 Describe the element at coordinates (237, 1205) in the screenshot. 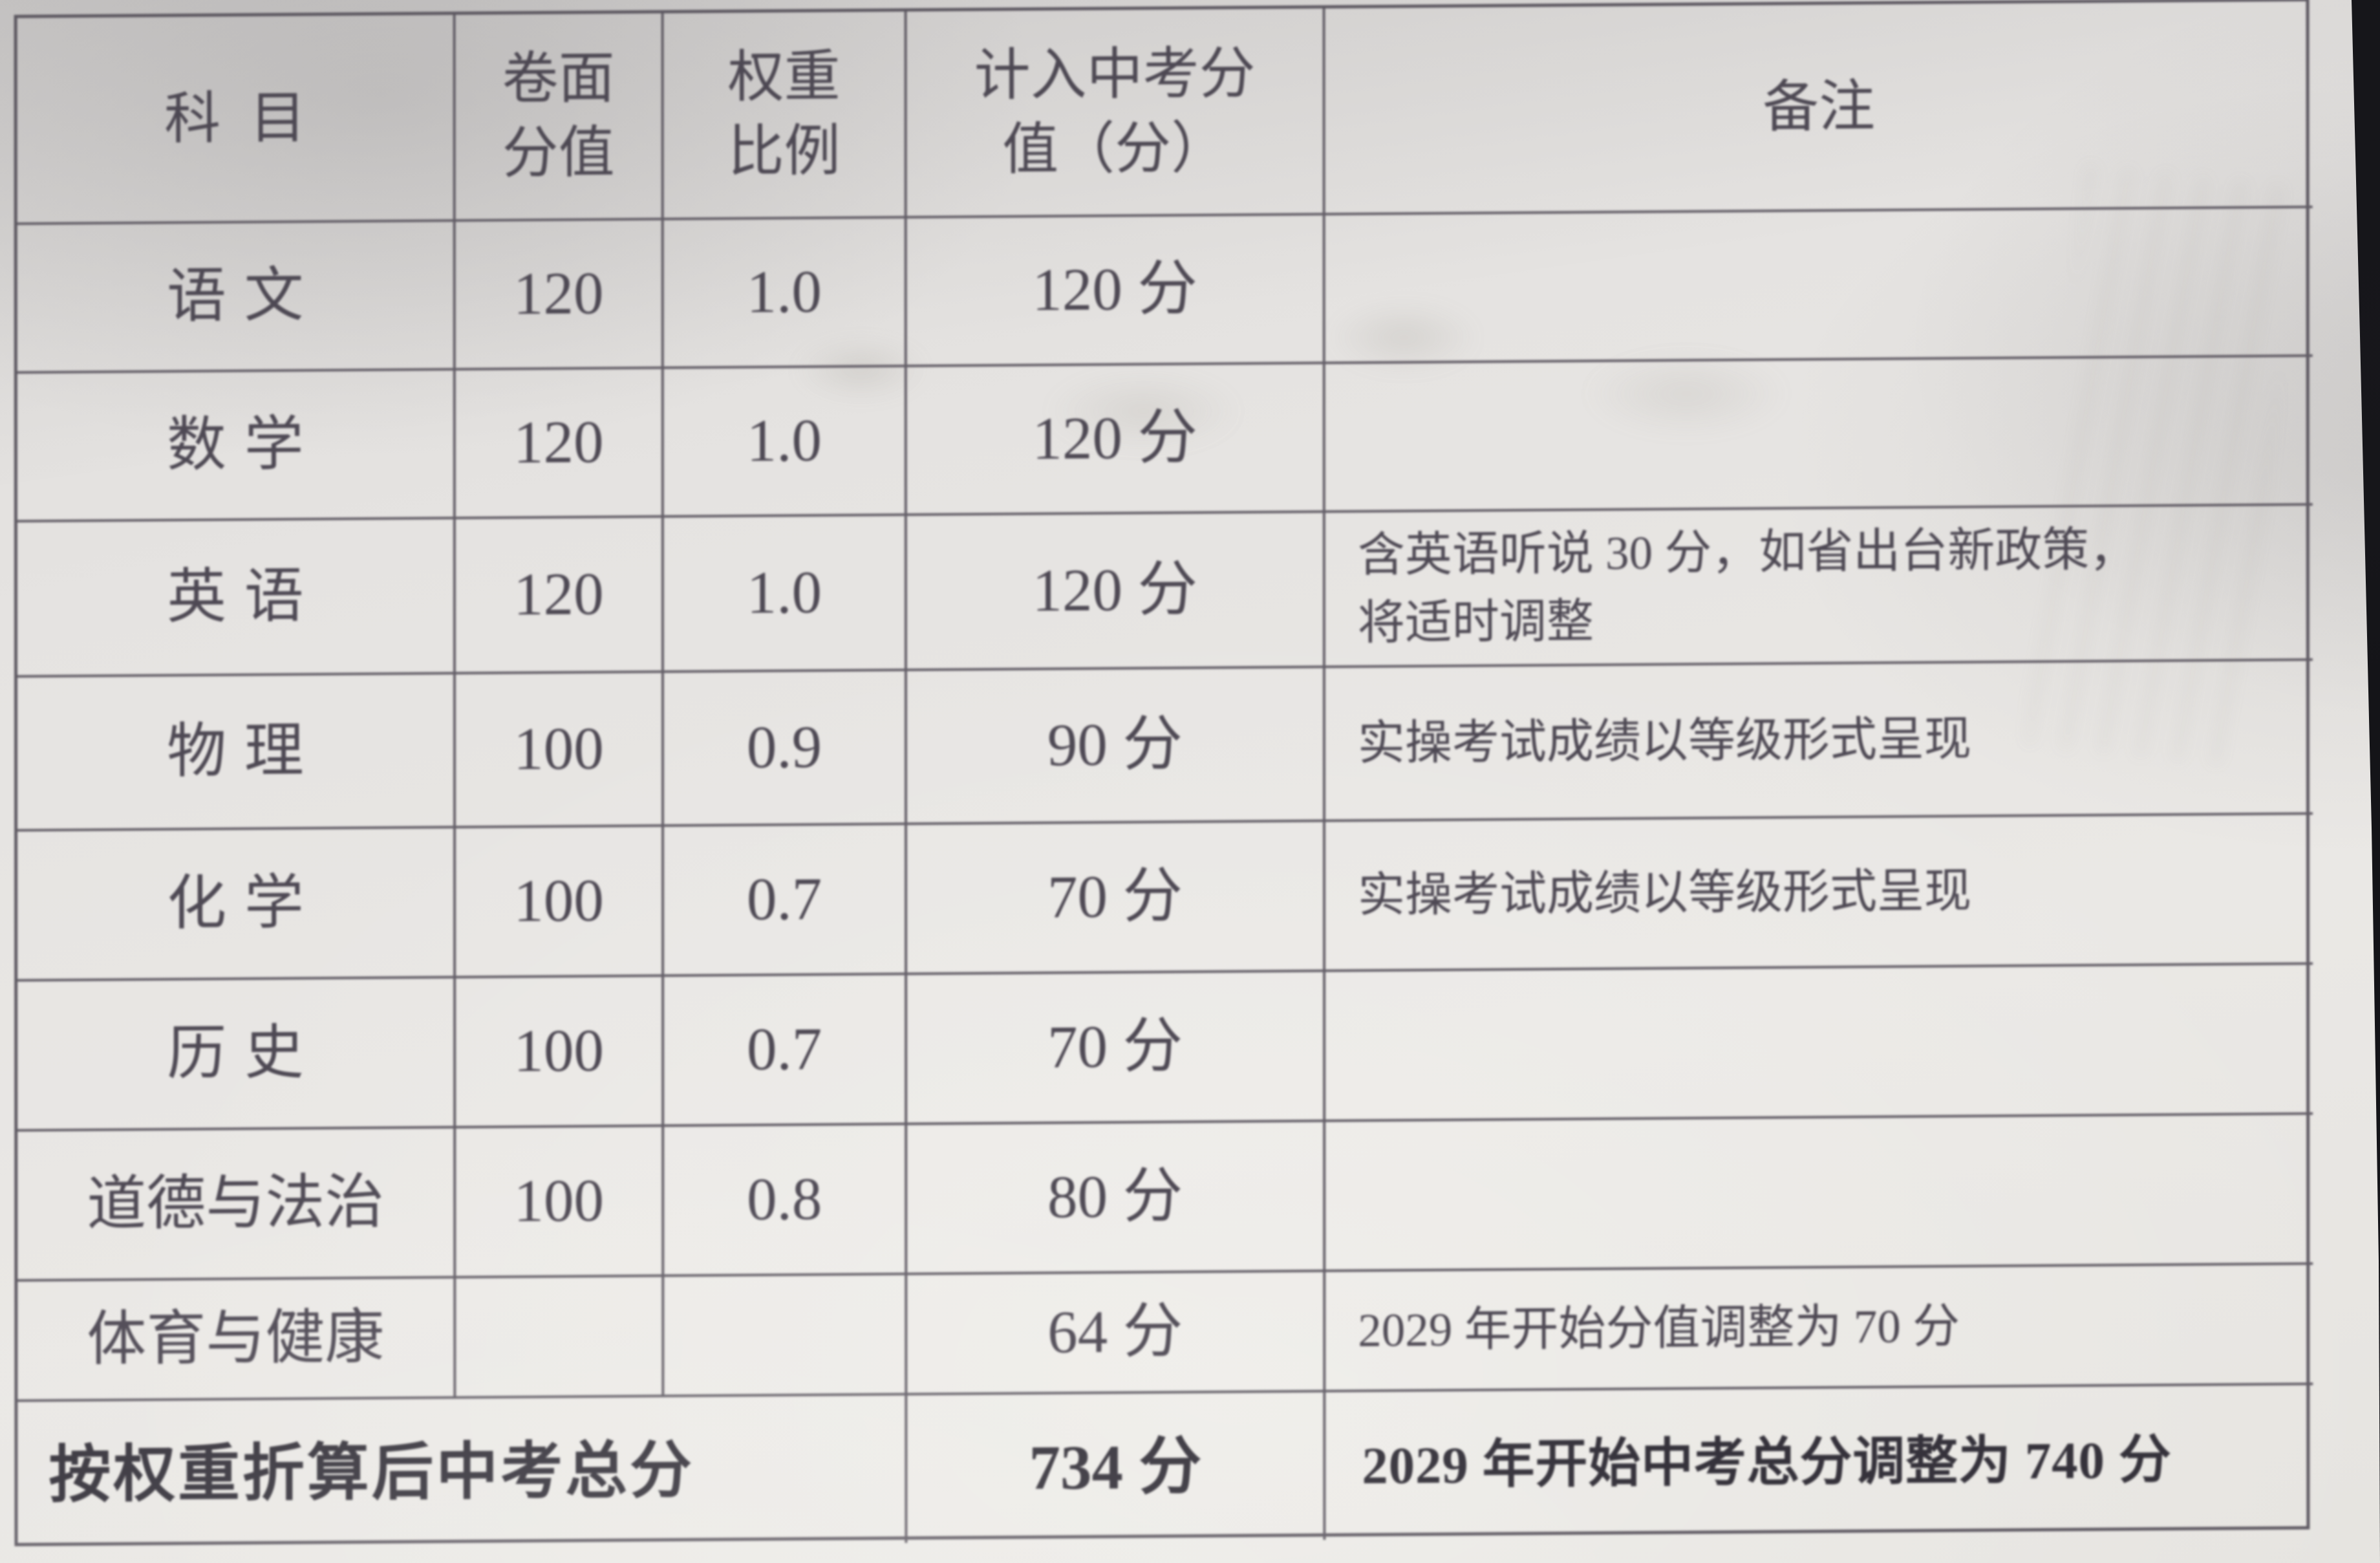

I see `subject-cell: 道德与法治` at that location.